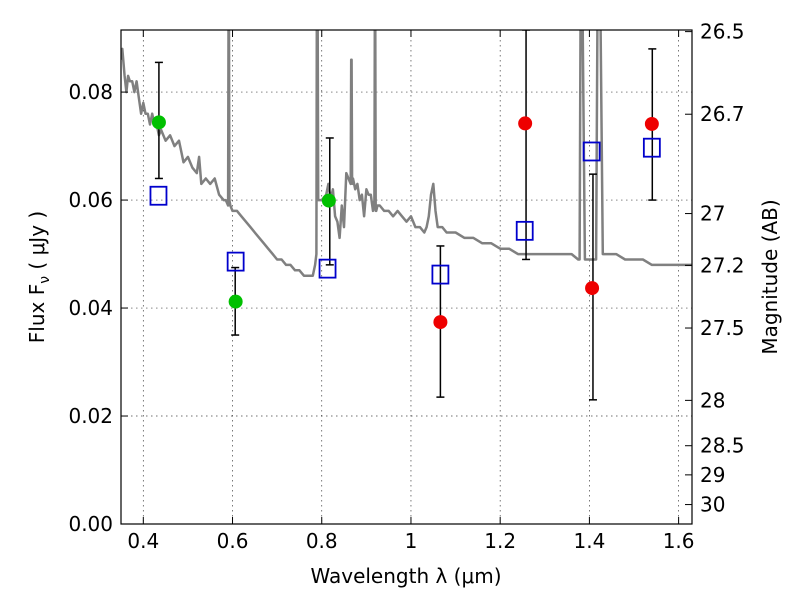 The image size is (800, 600). I want to click on x-tick-label: 1, so click(411, 541).